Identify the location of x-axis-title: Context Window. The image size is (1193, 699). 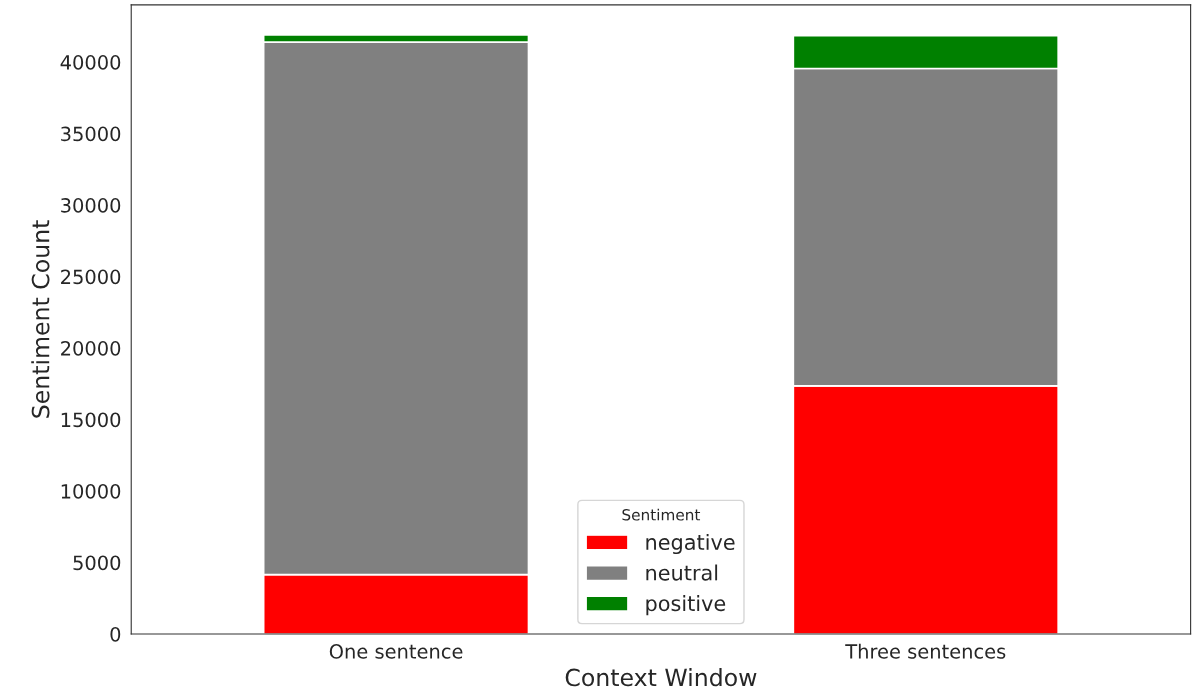
(661, 677).